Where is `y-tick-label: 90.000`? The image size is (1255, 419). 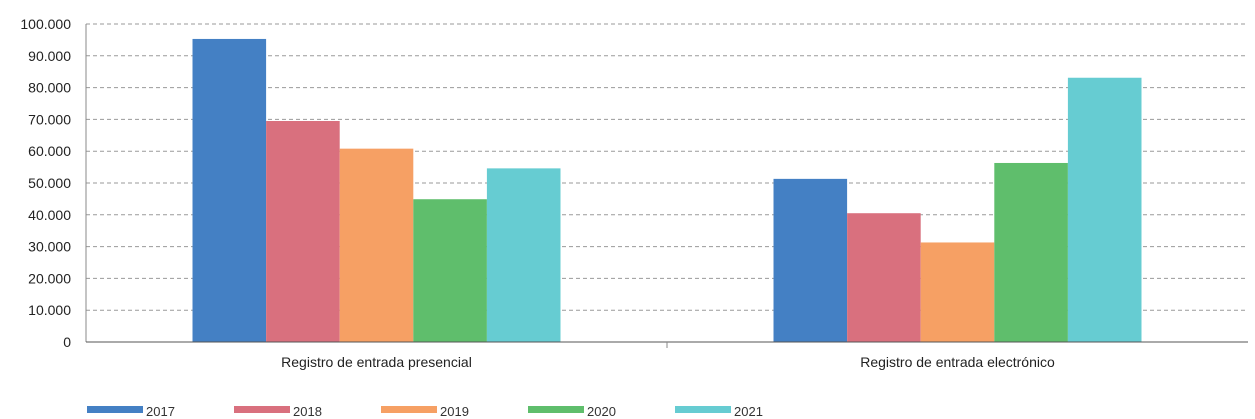
y-tick-label: 90.000 is located at coordinates (49, 56).